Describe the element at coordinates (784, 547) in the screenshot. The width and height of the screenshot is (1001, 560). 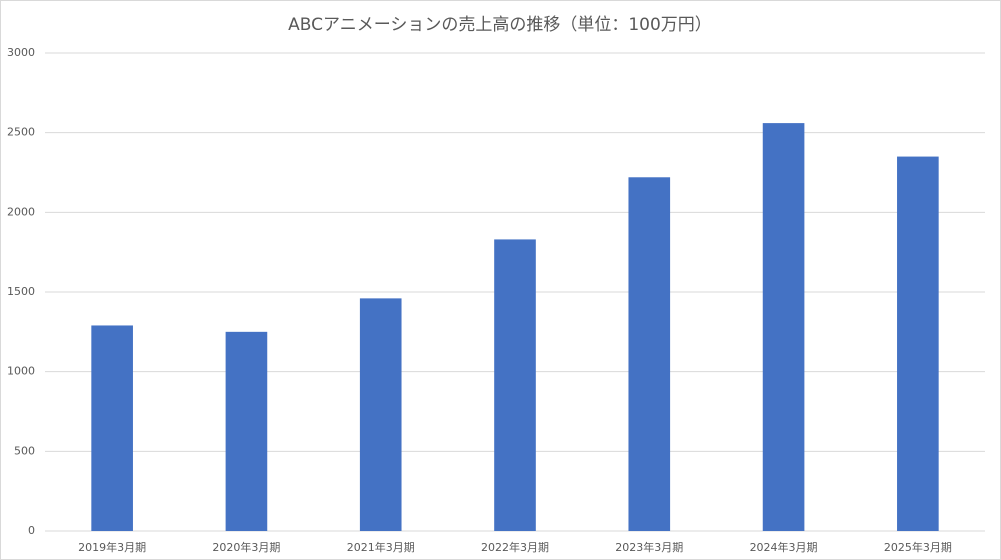
I see `x-tick-label: 2024年3月期` at that location.